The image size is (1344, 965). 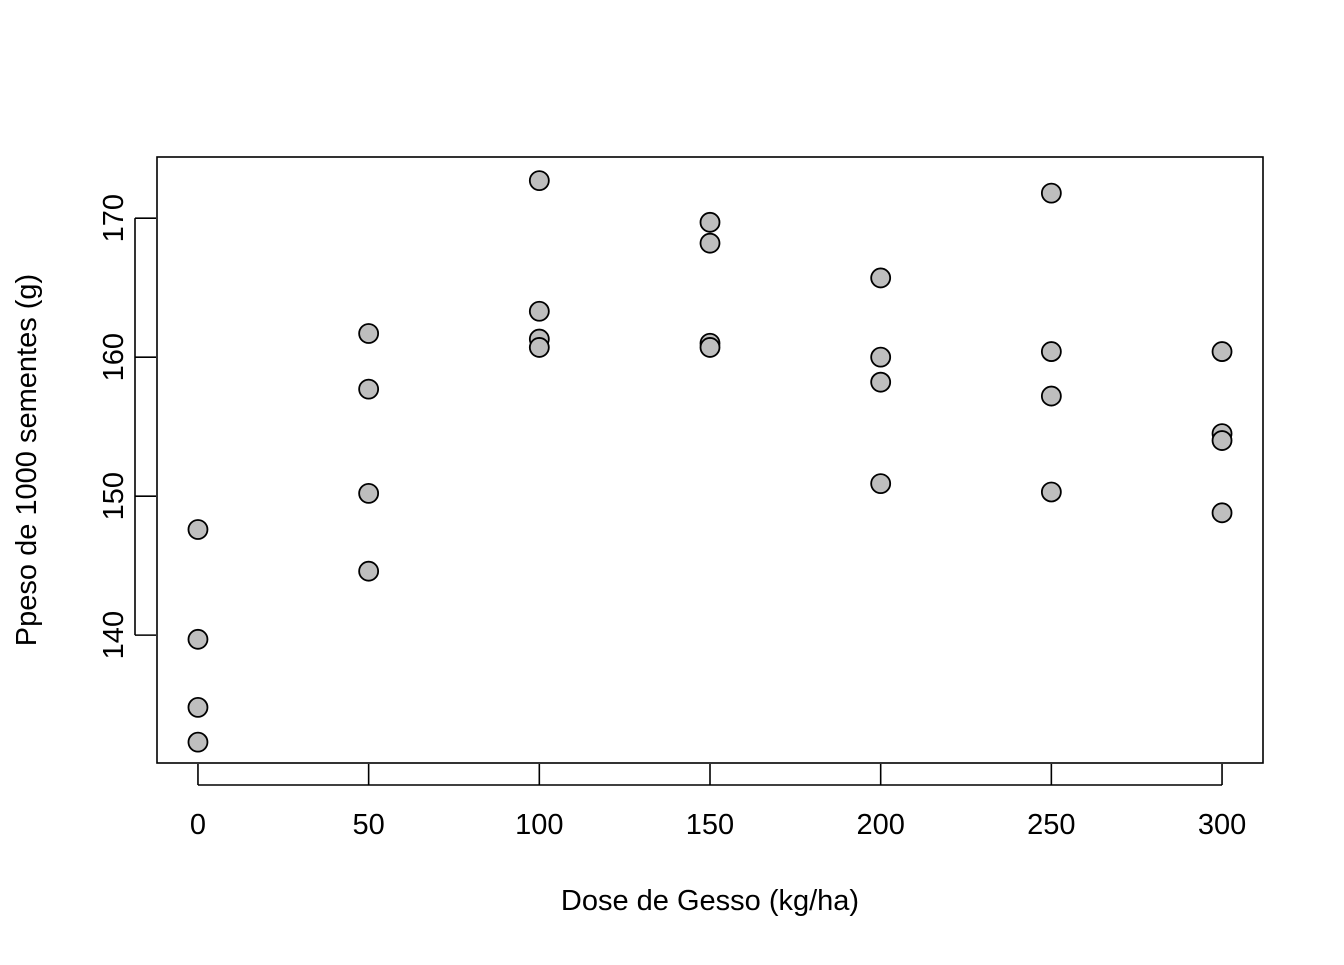 I want to click on y-tick-label: 160, so click(x=114, y=357).